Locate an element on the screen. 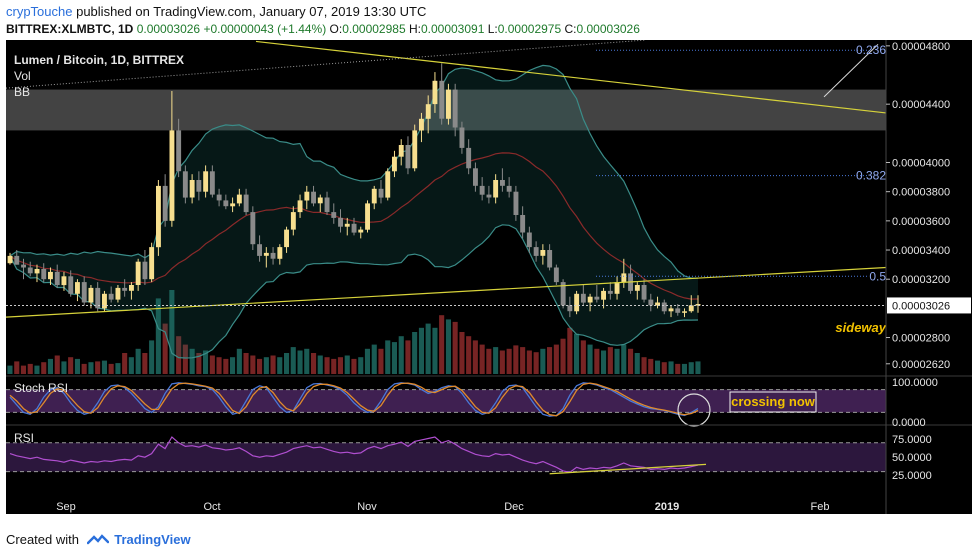 Image resolution: width=978 pixels, height=557 pixels. rsi-line is located at coordinates (354, 454).